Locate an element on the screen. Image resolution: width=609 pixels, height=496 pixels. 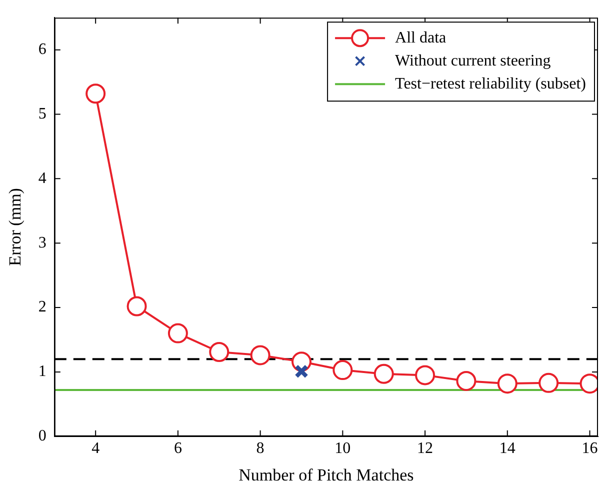
y-axis-title: Error (mm) is located at coordinates (15, 227).